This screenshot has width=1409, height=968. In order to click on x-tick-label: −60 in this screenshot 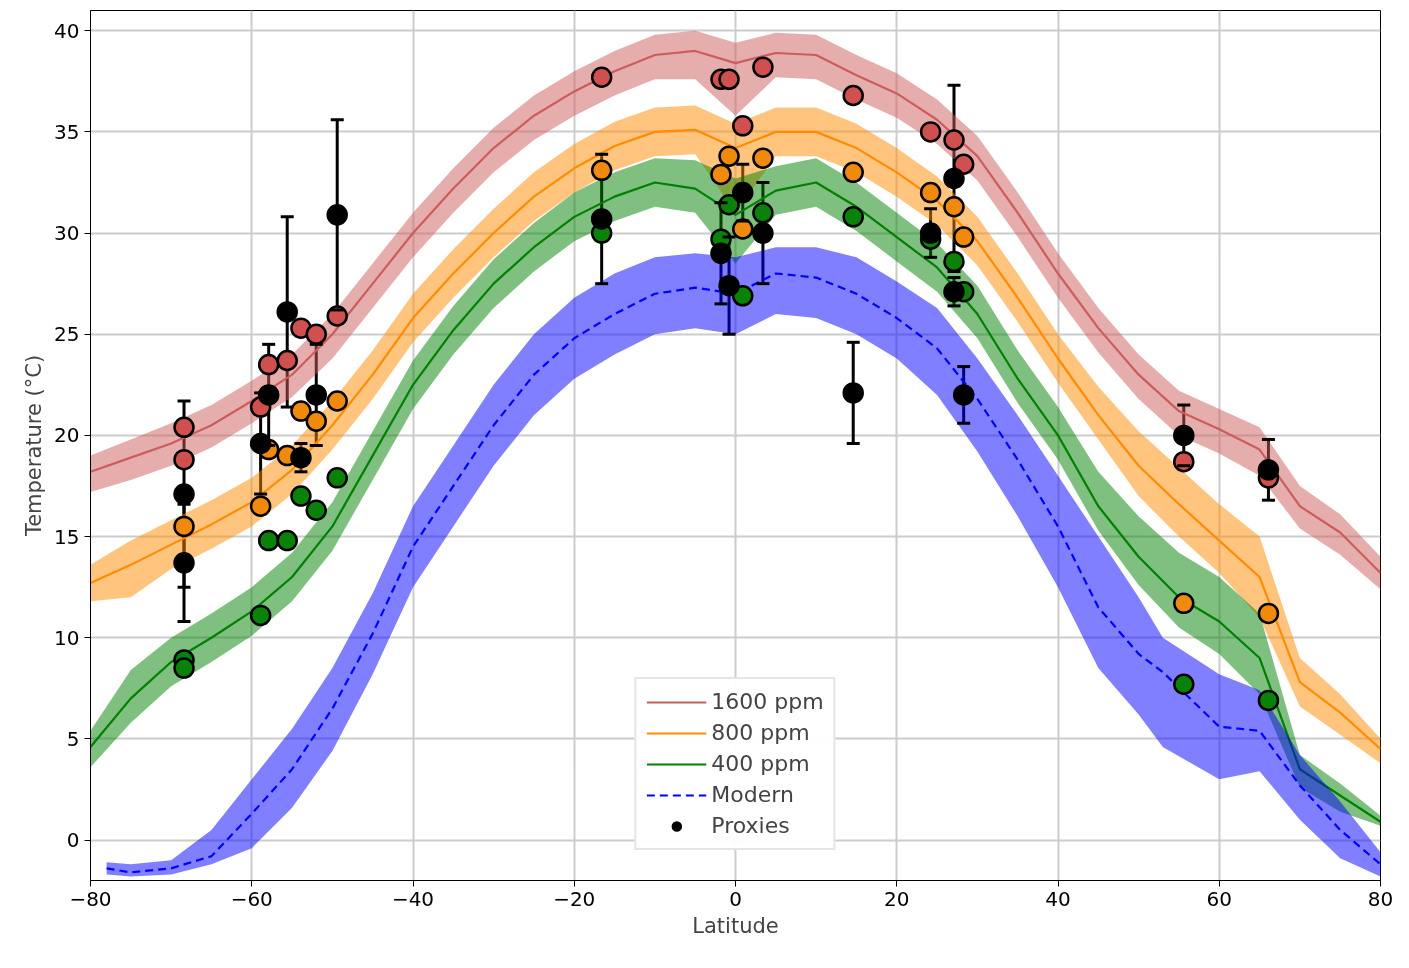, I will do `click(251, 898)`.